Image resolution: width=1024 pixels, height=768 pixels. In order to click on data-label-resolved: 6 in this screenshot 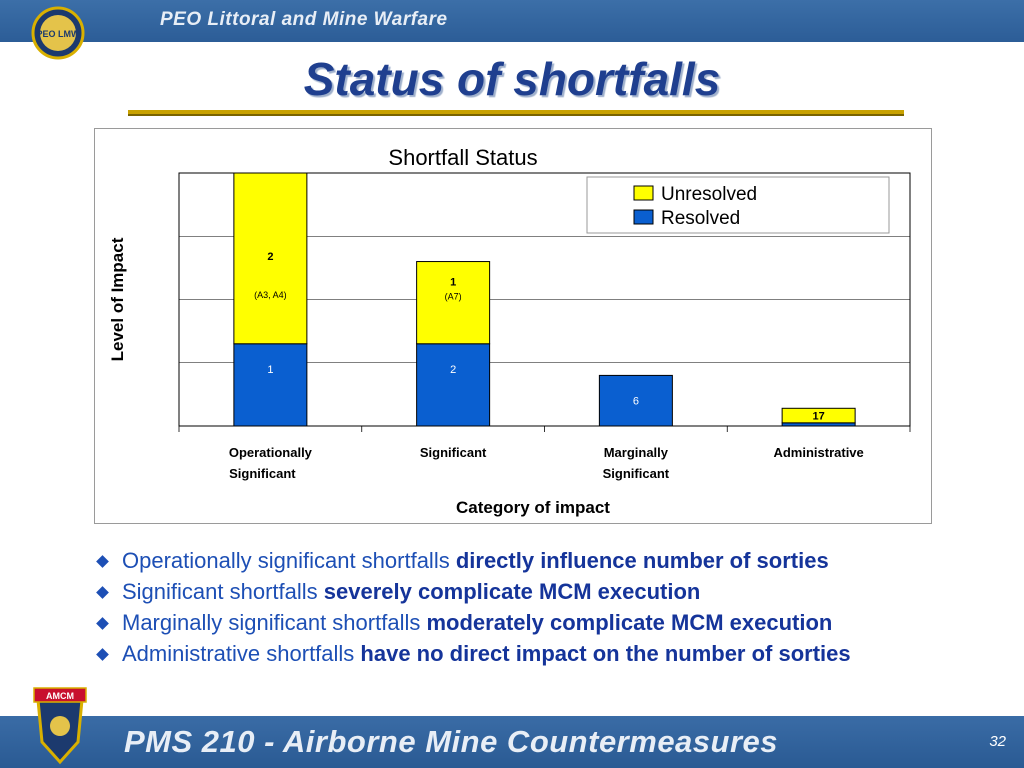, I will do `click(636, 402)`.